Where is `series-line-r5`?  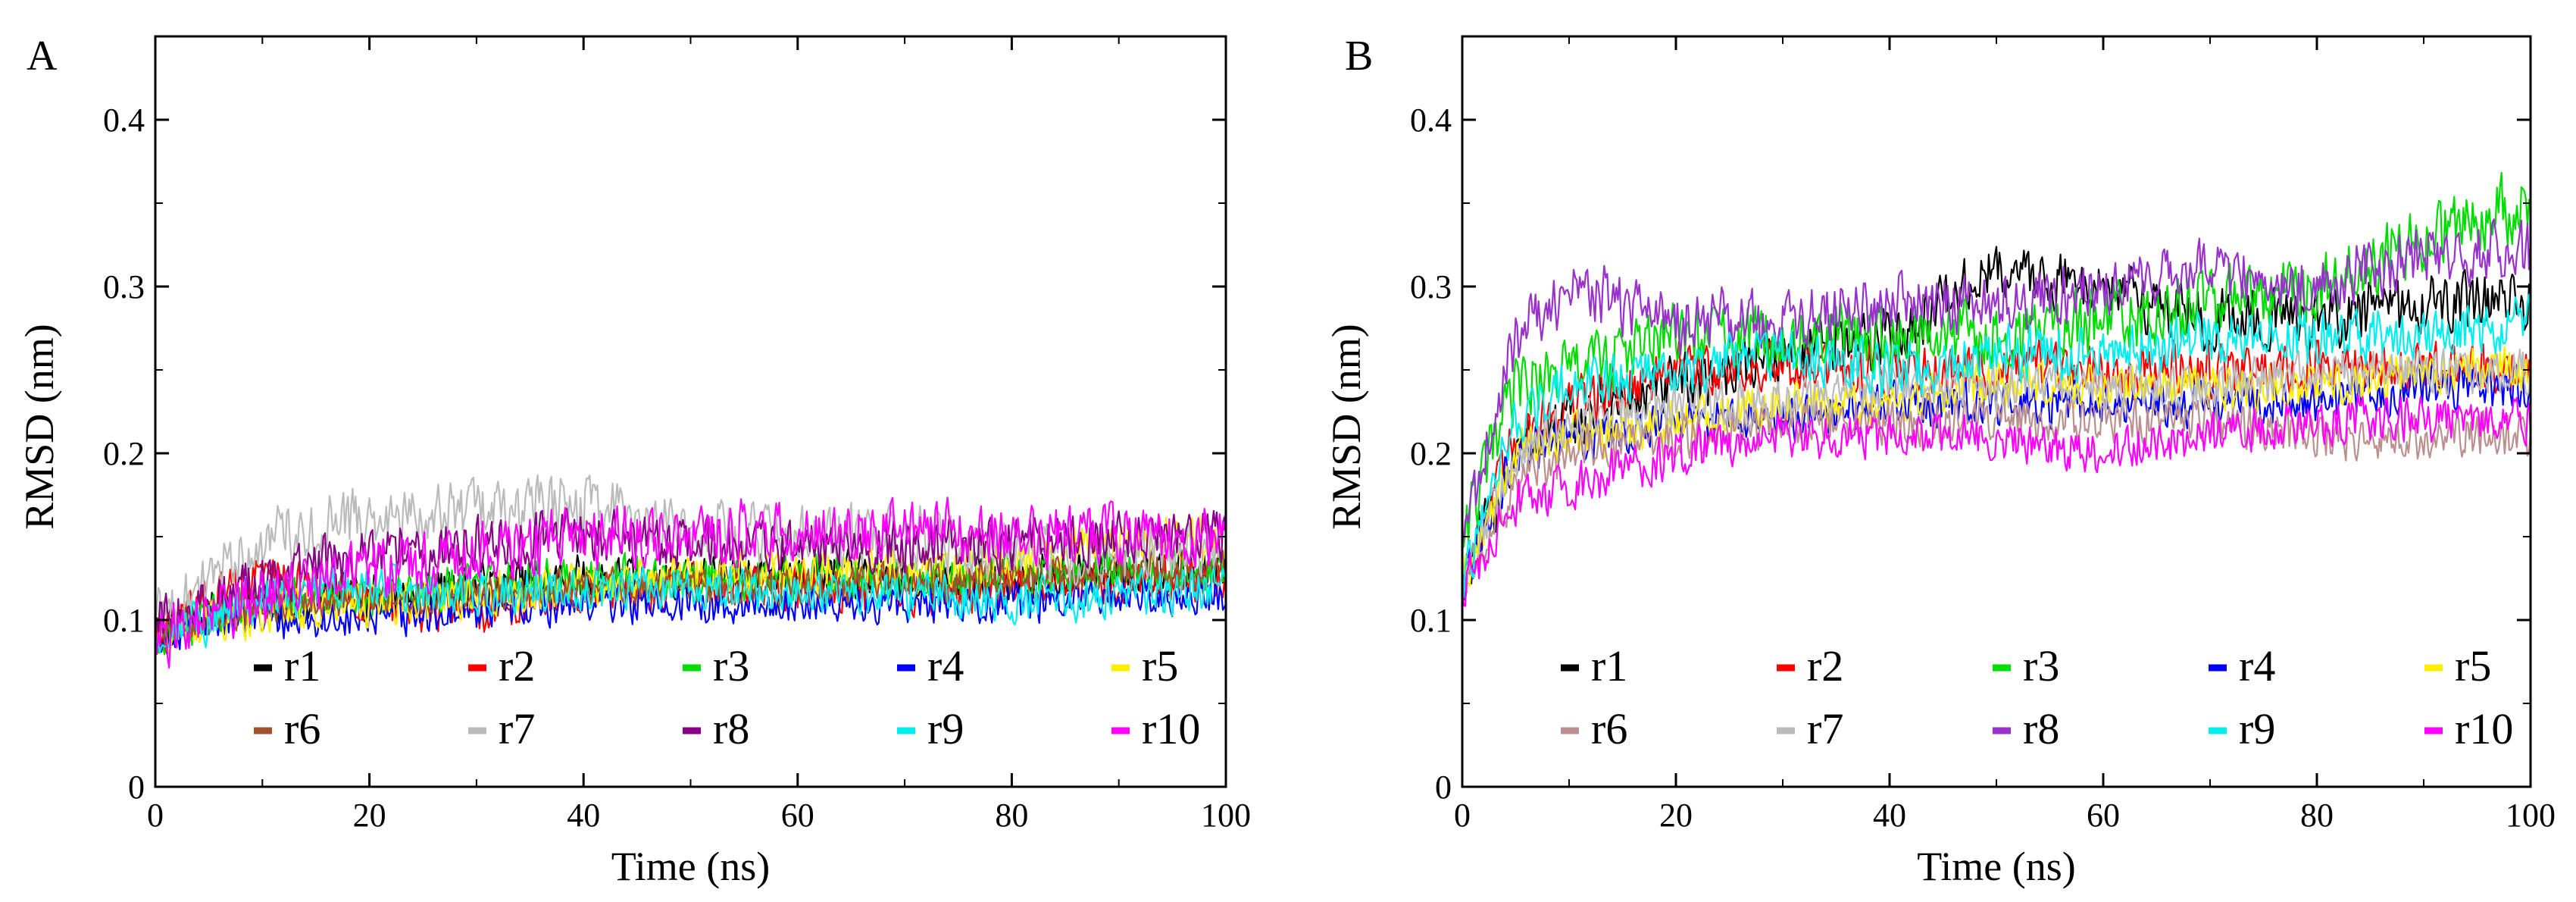
series-line-r5 is located at coordinates (1997, 470).